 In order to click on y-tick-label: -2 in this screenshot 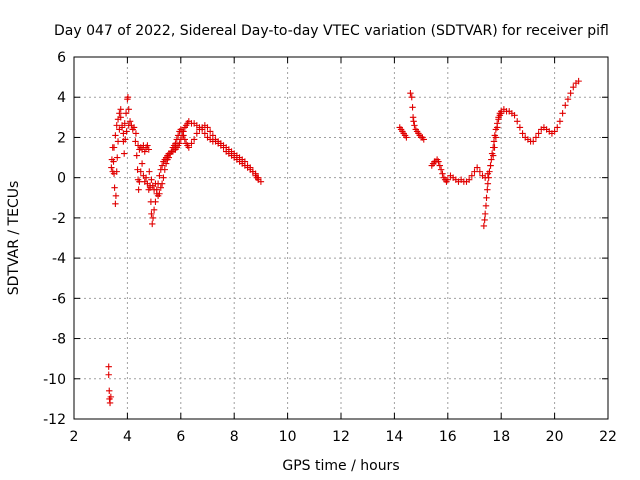, I will do `click(59, 219)`.